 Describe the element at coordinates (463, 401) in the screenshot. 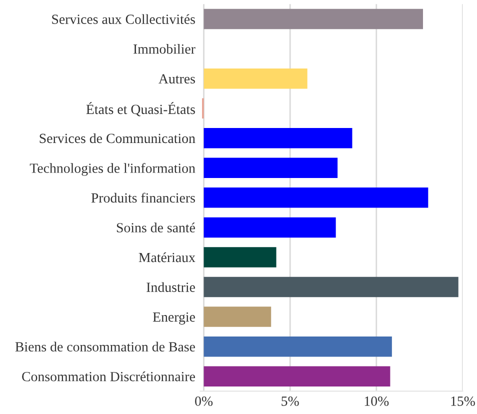

I see `x-tick-label: 15%` at that location.